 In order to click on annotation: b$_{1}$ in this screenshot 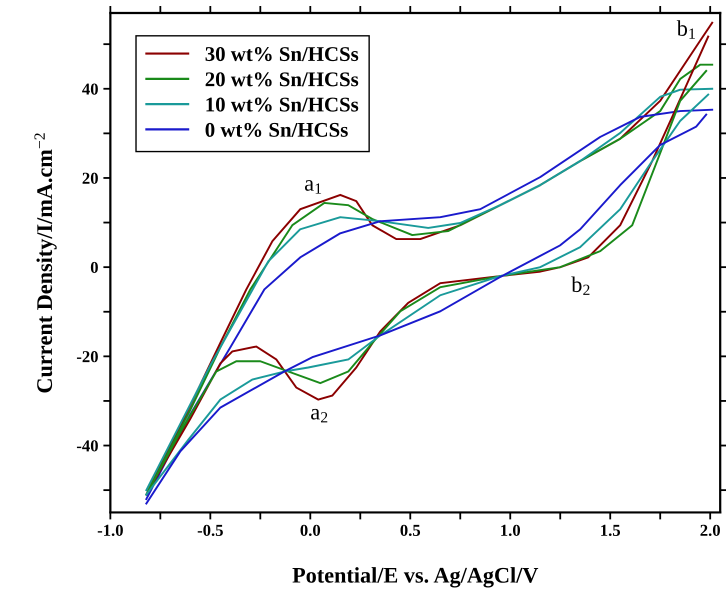, I will do `click(685, 29)`.